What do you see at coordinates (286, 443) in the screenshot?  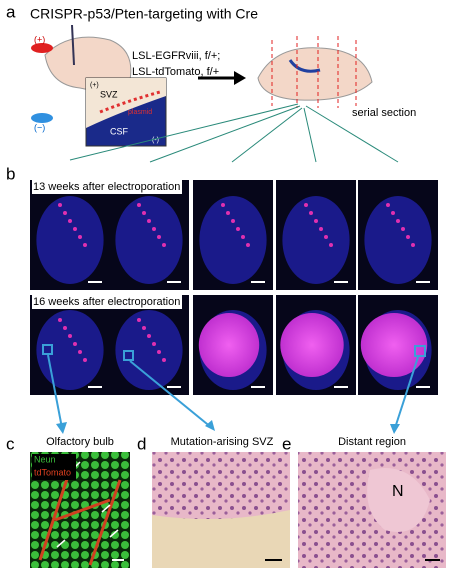 I see `panel-label: e` at bounding box center [286, 443].